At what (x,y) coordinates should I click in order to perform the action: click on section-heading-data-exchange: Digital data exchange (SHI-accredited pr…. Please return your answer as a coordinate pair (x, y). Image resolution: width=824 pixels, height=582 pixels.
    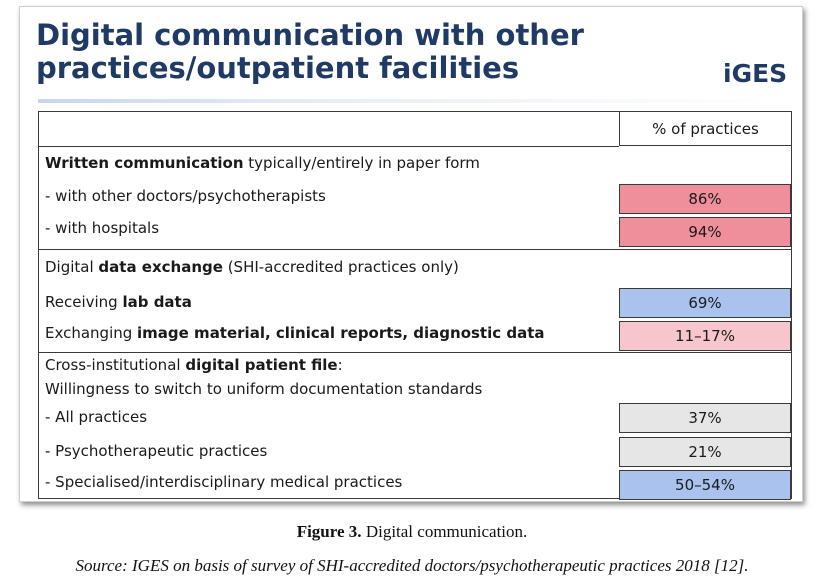
    Looking at the image, I should click on (252, 267).